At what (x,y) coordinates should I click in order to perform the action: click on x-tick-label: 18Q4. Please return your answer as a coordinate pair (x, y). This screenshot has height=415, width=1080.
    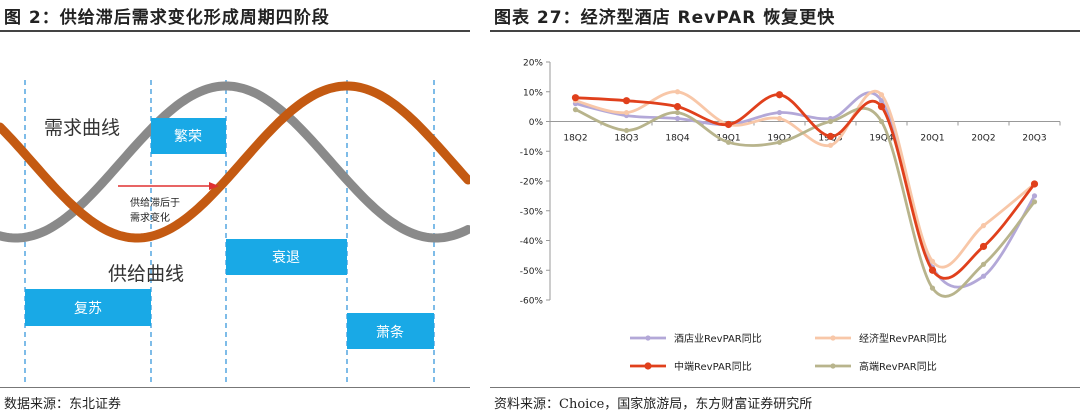
    Looking at the image, I should click on (677, 139).